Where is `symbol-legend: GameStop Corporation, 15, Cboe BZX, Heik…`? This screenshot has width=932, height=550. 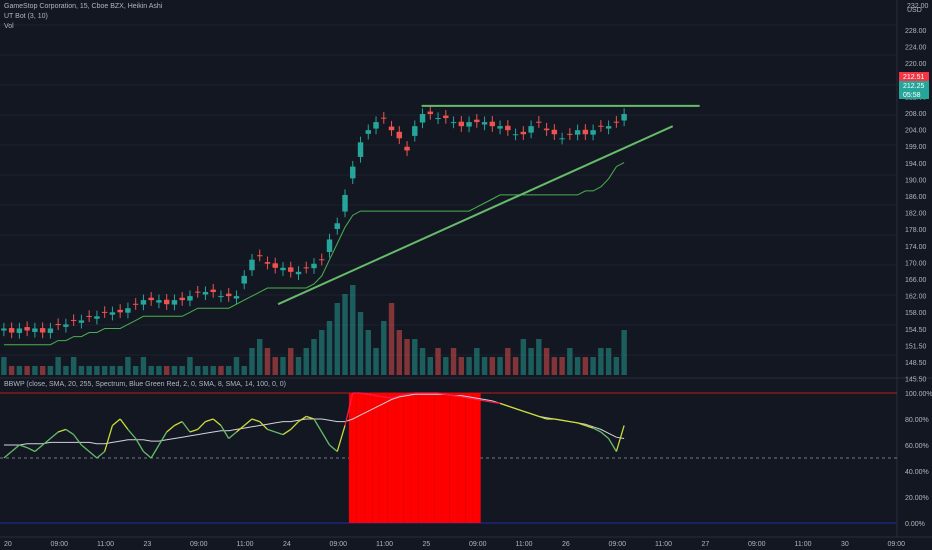 symbol-legend: GameStop Corporation, 15, Cboe BZX, Heik… is located at coordinates (83, 6).